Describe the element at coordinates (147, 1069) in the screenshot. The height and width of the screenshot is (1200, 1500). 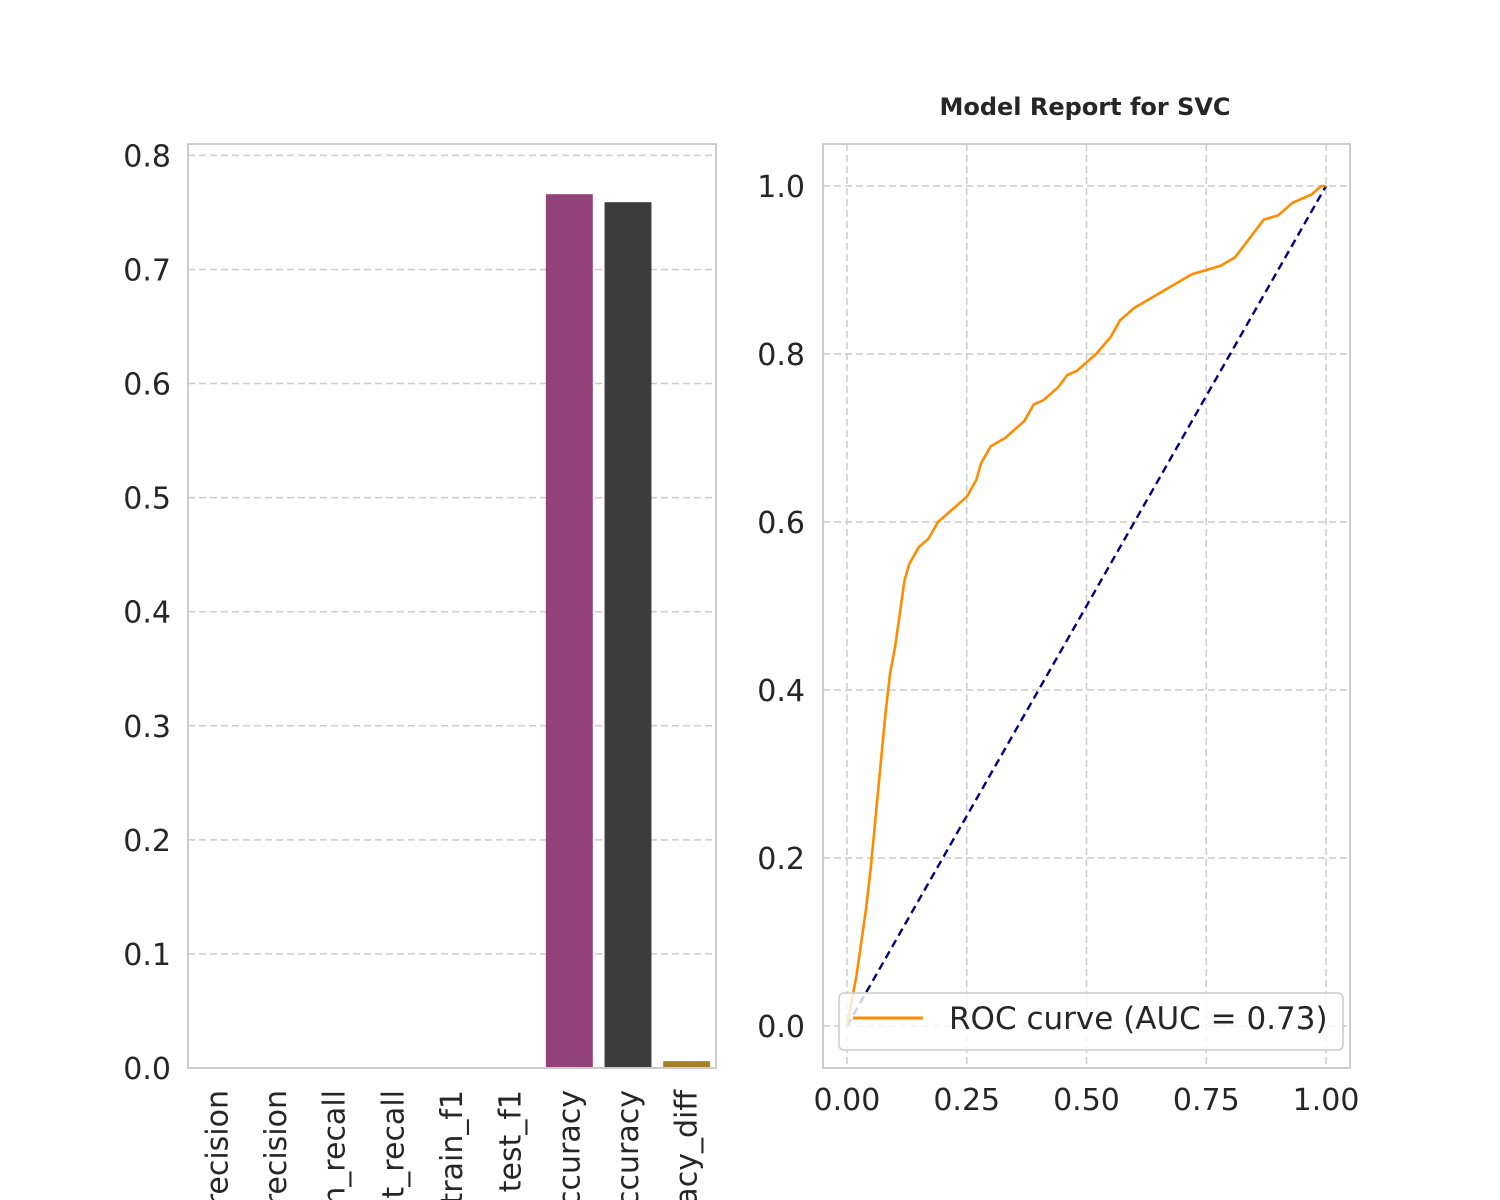
I see `bar-y-tick-label: 0.0` at that location.